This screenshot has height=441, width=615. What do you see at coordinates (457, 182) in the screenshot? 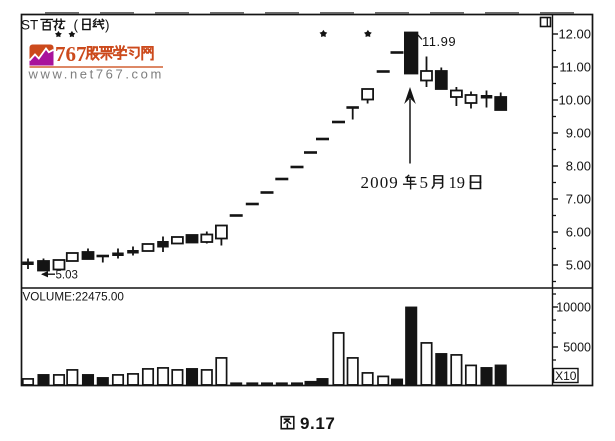
I see `svg-text: 19` at bounding box center [457, 182].